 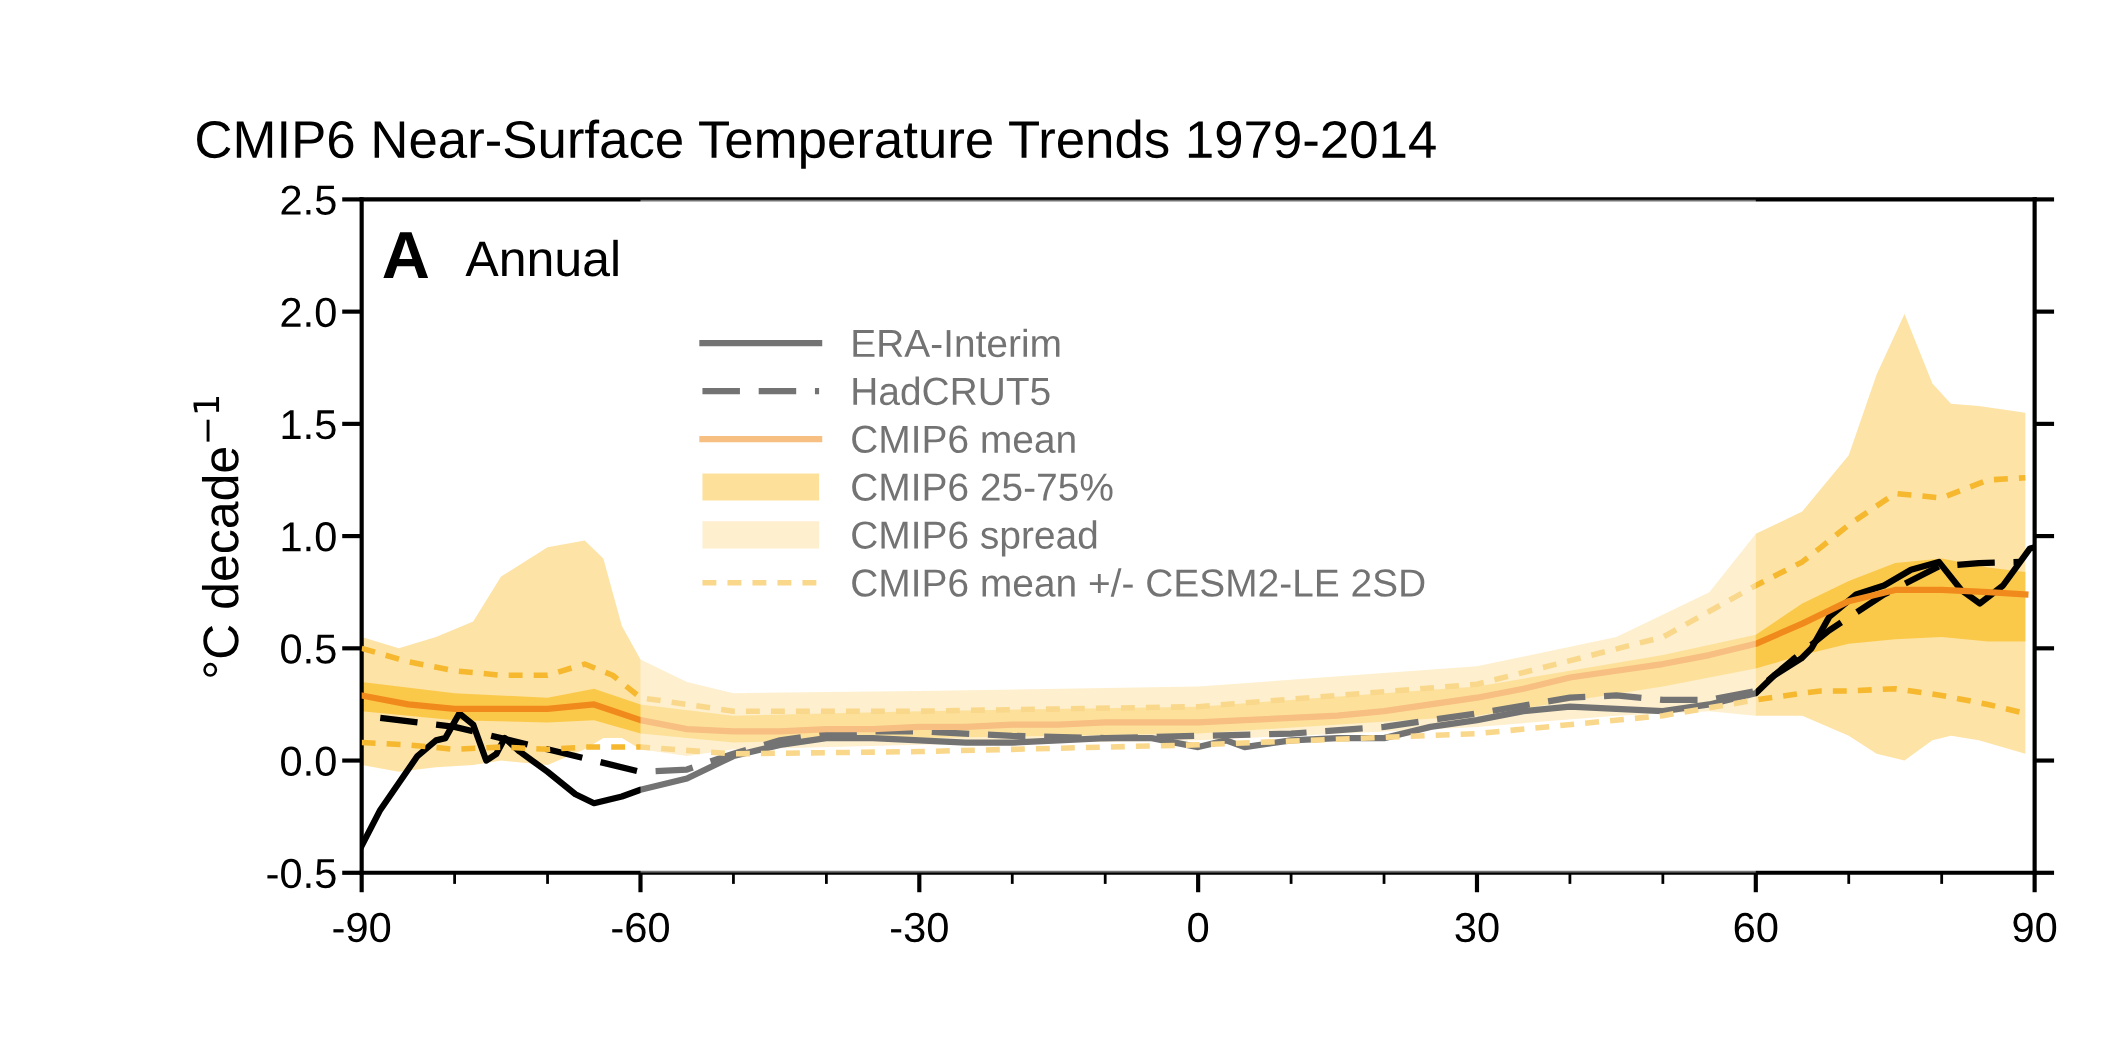 I want to click on annotation: Annual, so click(x=541, y=258).